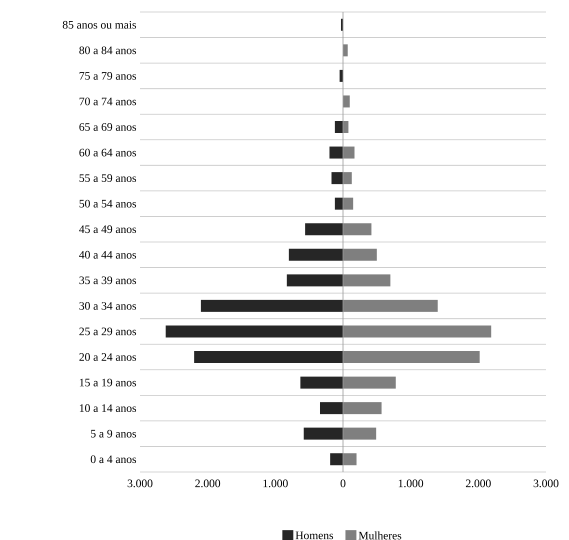 The height and width of the screenshot is (540, 569). I want to click on y-tick-label: 50 a 54 anos, so click(108, 204).